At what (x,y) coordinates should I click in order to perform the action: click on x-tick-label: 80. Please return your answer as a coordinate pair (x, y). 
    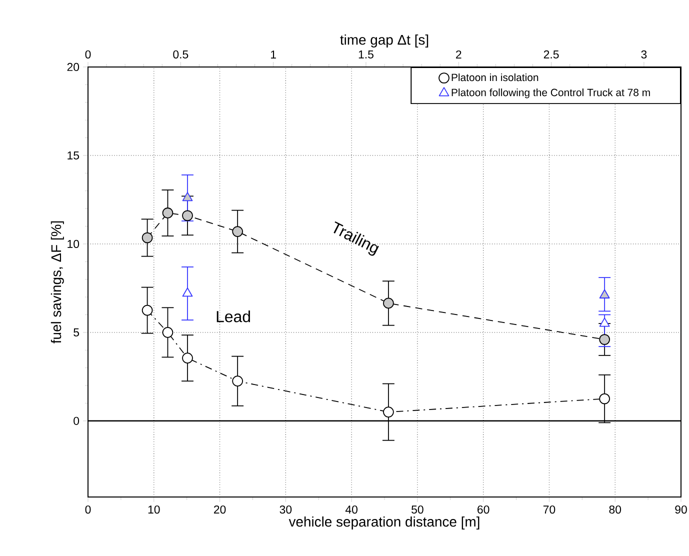
    Looking at the image, I should click on (615, 509).